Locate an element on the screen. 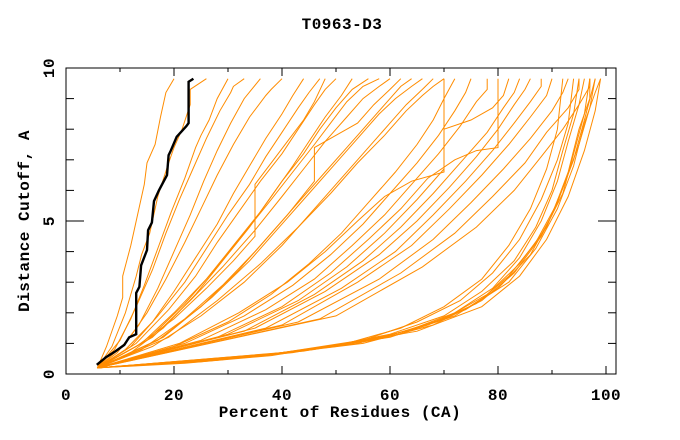  x-tick-label: 20 is located at coordinates (174, 396).